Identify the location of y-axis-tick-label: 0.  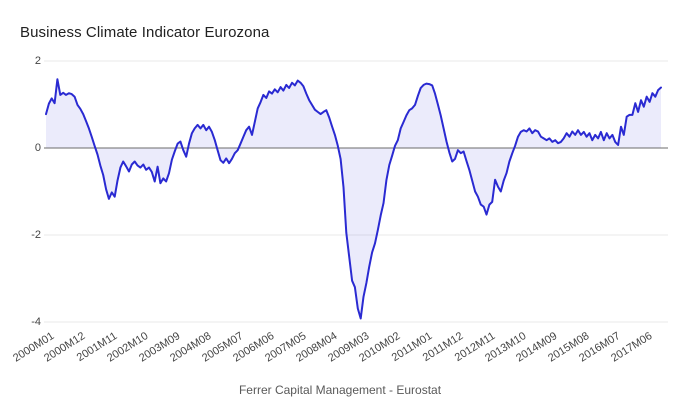
(37, 148).